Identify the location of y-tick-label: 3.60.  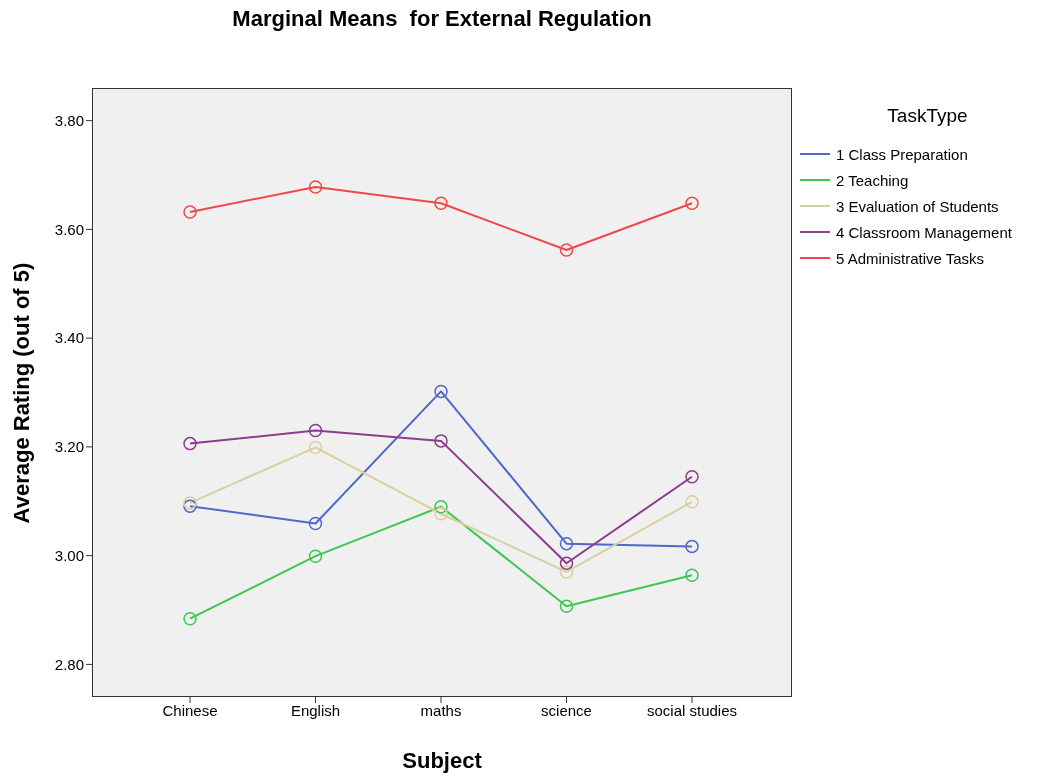
(69, 229).